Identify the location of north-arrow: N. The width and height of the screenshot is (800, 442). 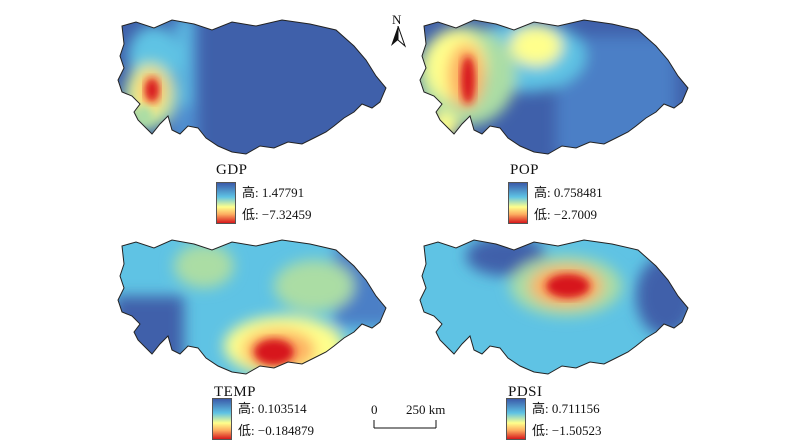
(398, 30).